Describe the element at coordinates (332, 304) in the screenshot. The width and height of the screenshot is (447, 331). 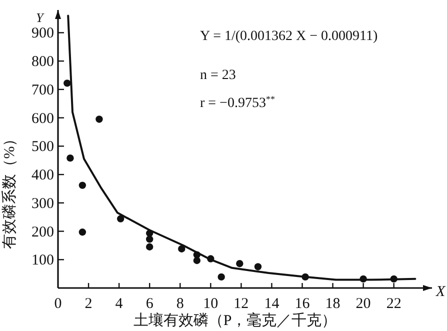
I see `x-tick-label: 18` at that location.